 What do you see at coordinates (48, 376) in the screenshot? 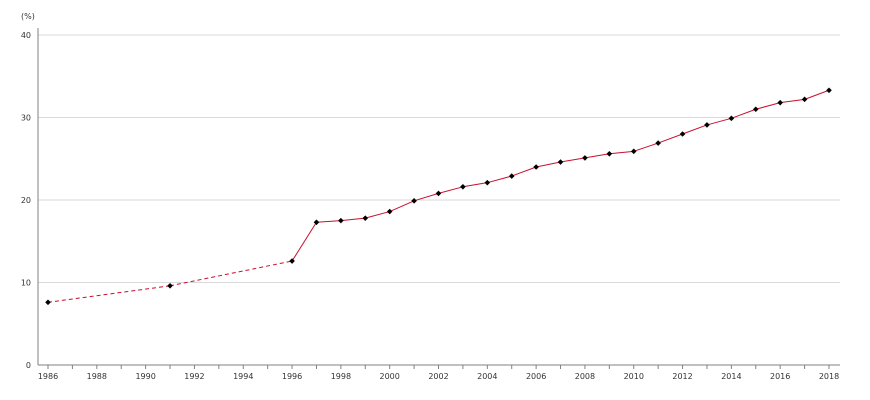
I see `x-tick-label: 1986` at bounding box center [48, 376].